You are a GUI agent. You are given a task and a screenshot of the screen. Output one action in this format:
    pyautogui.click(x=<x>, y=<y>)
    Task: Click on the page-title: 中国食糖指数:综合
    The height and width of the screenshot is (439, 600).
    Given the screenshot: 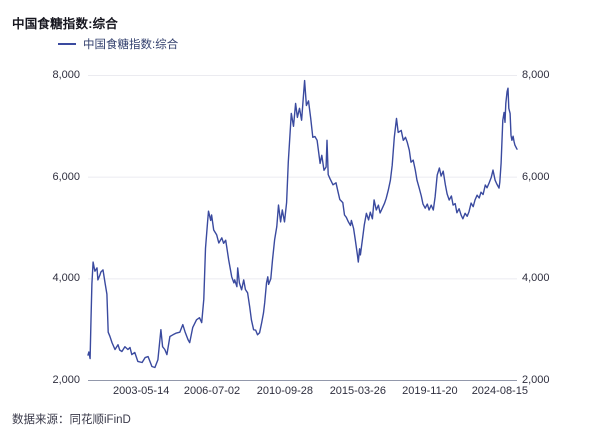 What is the action you would take?
    pyautogui.click(x=65, y=24)
    